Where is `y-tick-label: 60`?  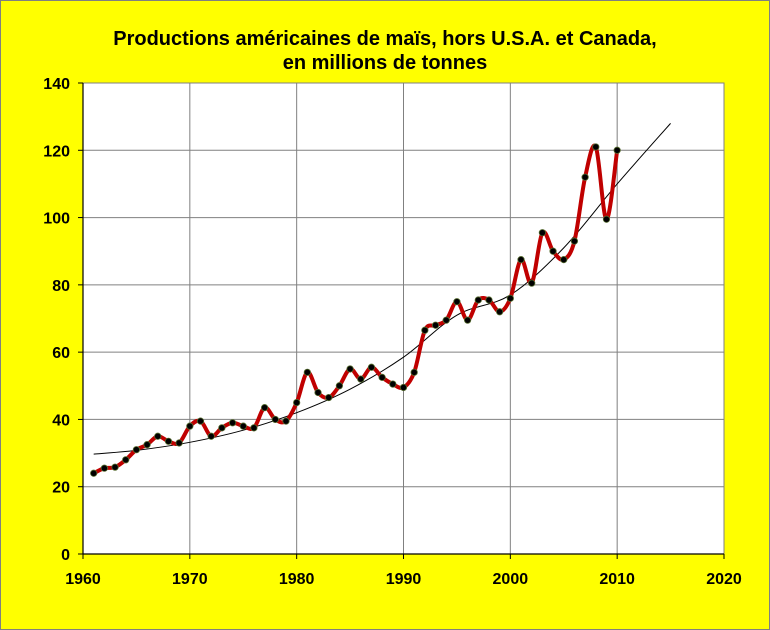
y-tick-label: 60 is located at coordinates (61, 353).